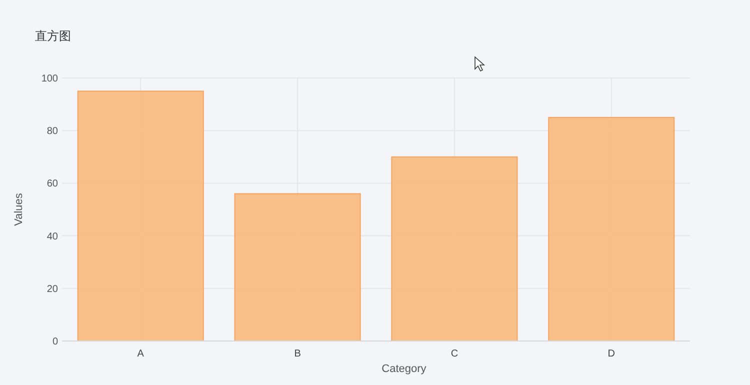  What do you see at coordinates (611, 354) in the screenshot?
I see `x-tick-label: D` at bounding box center [611, 354].